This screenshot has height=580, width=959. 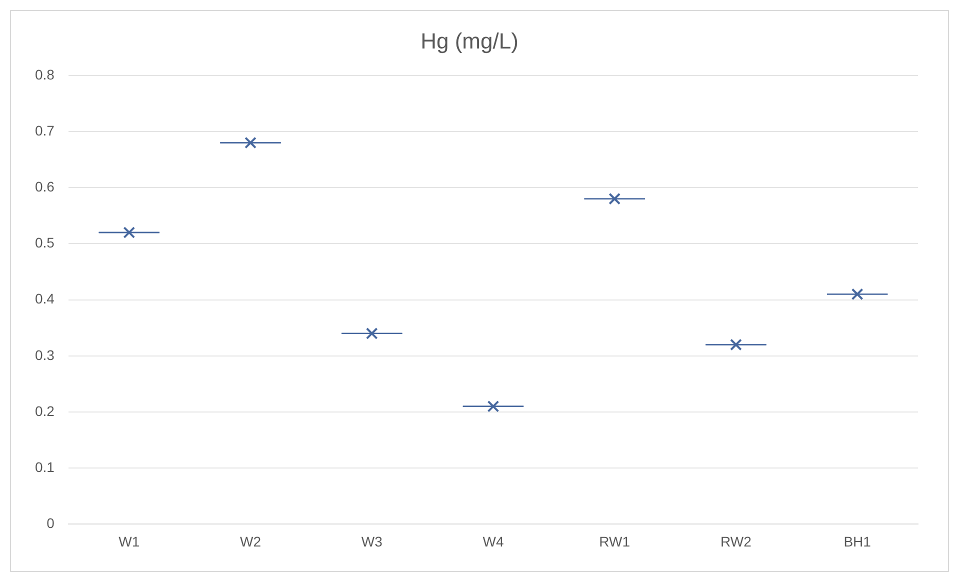 What do you see at coordinates (50, 523) in the screenshot?
I see `y-tick-label: 0` at bounding box center [50, 523].